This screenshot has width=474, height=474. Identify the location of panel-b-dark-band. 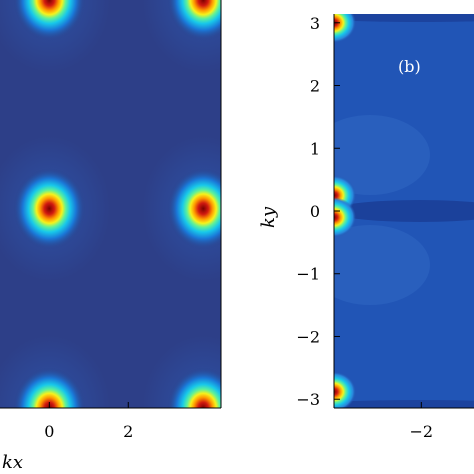
(404, 211).